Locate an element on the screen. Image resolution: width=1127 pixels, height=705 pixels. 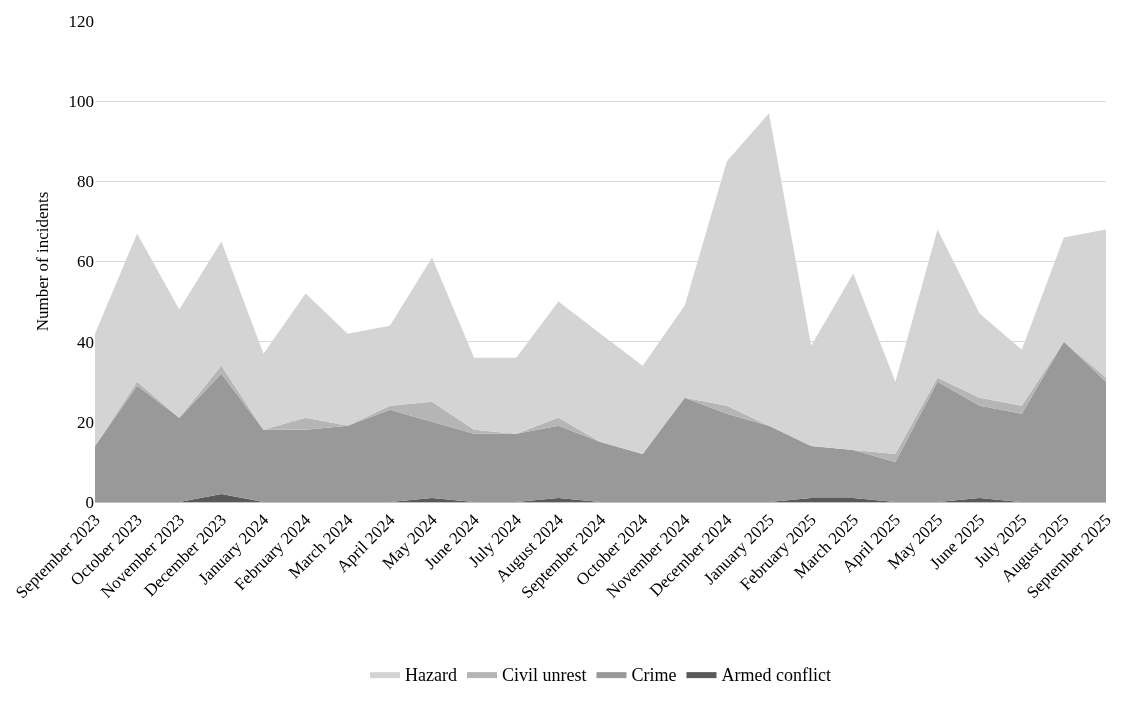
legend-label: Armed conflict is located at coordinates (776, 675).